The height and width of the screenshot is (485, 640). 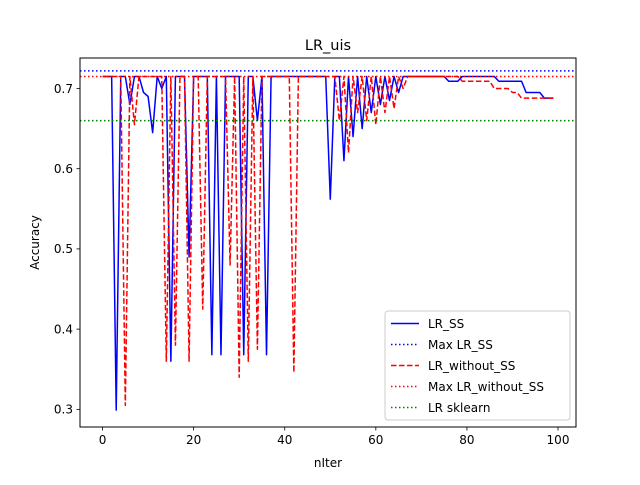 What do you see at coordinates (63, 169) in the screenshot?
I see `y-tick-label: 0.6` at bounding box center [63, 169].